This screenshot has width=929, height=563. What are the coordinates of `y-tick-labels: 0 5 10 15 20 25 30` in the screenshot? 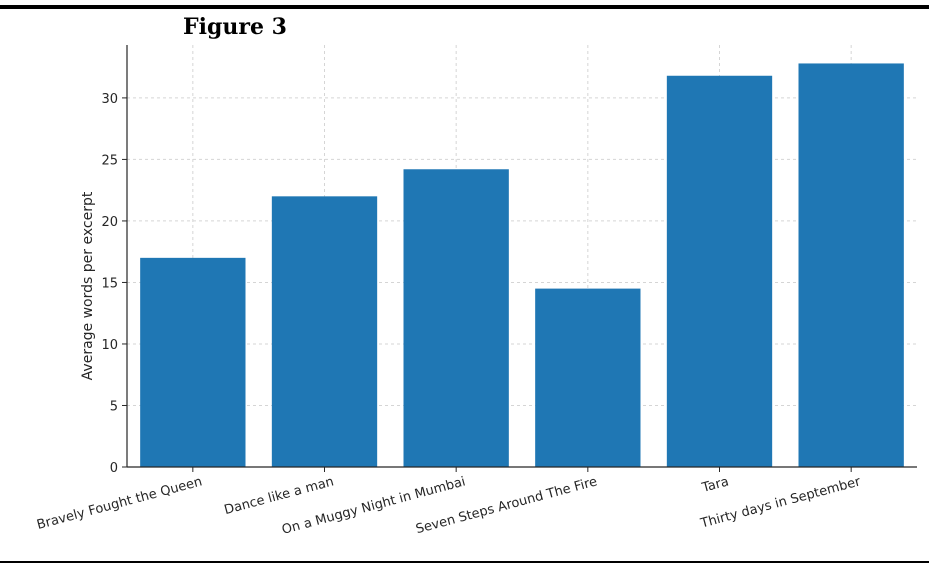 It's located at (109, 284).